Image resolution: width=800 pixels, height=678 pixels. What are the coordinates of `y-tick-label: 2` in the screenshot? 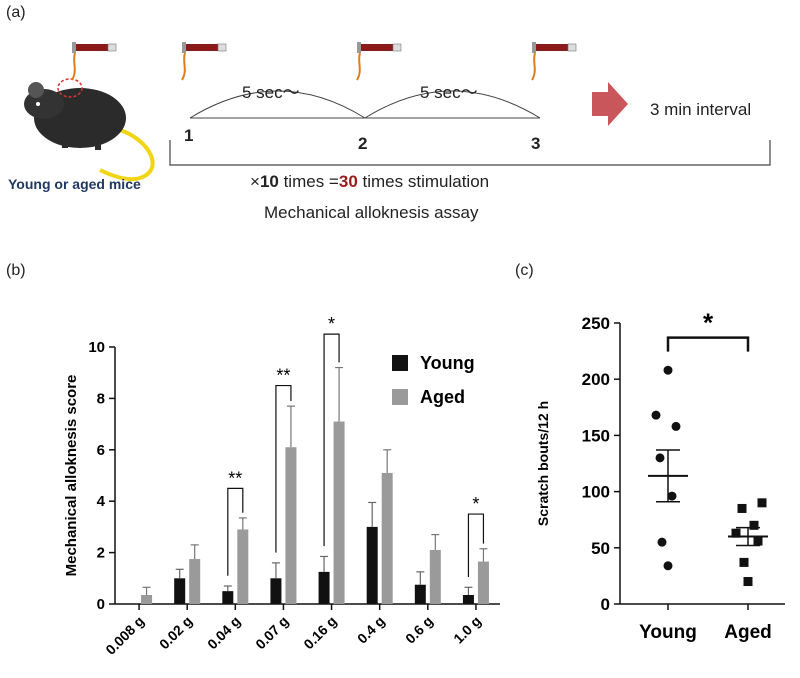 It's located at (101, 553).